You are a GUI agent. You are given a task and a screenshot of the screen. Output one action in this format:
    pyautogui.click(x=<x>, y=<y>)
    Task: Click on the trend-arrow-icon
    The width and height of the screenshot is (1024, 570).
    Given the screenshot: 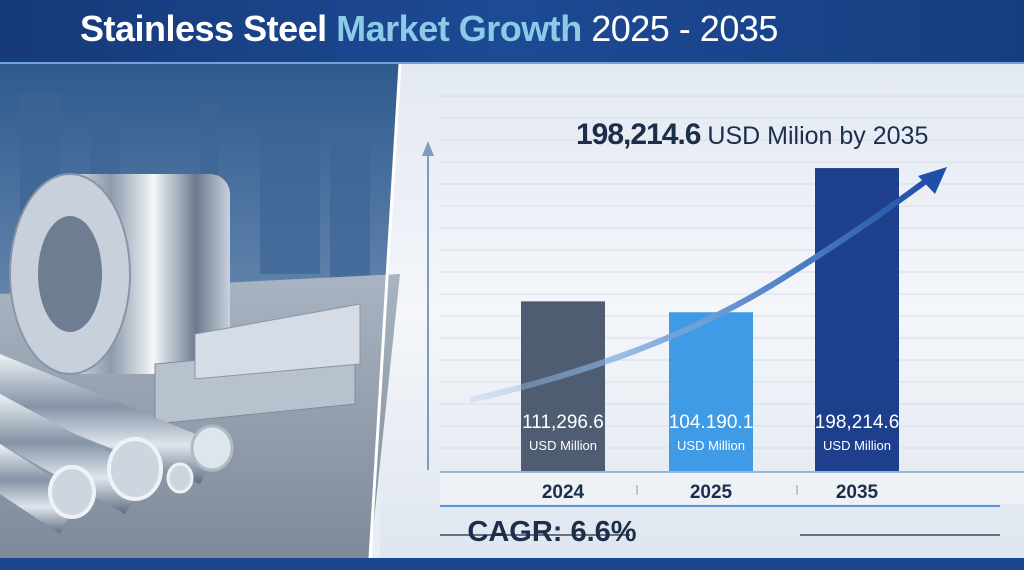 What is the action you would take?
    pyautogui.click(x=932, y=180)
    